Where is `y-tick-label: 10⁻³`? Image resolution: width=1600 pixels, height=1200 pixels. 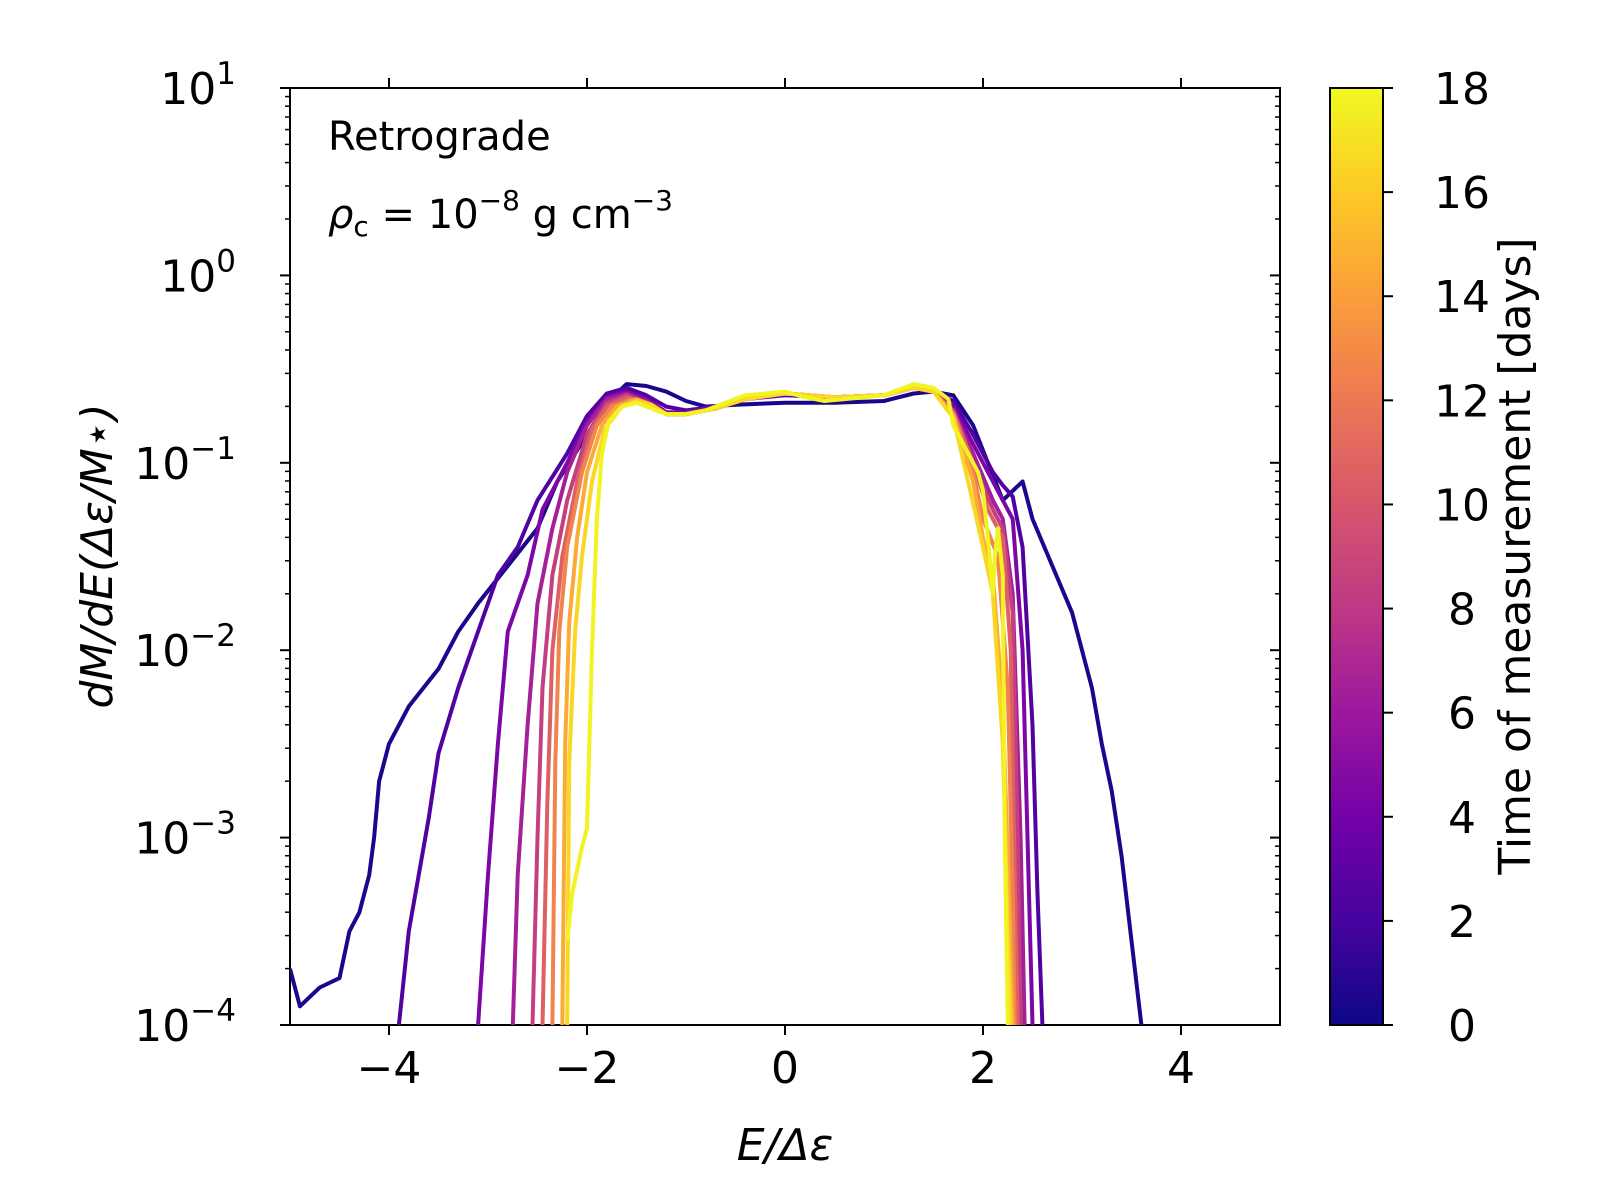 y-tick-label: 10⁻³ is located at coordinates (185, 835).